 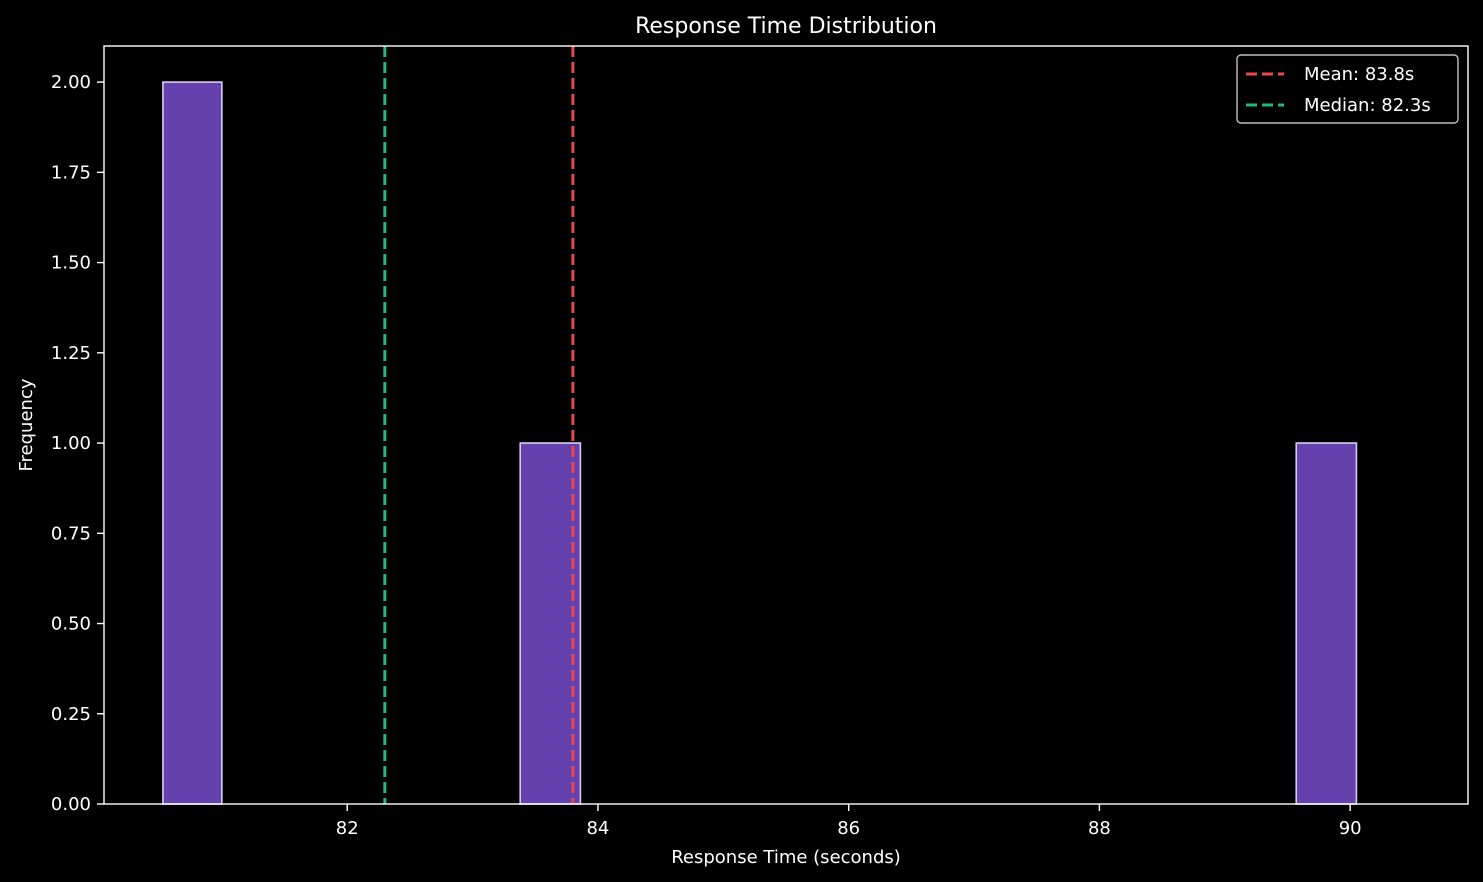 What do you see at coordinates (786, 857) in the screenshot?
I see `x-axis-label: Response Time (seconds)` at bounding box center [786, 857].